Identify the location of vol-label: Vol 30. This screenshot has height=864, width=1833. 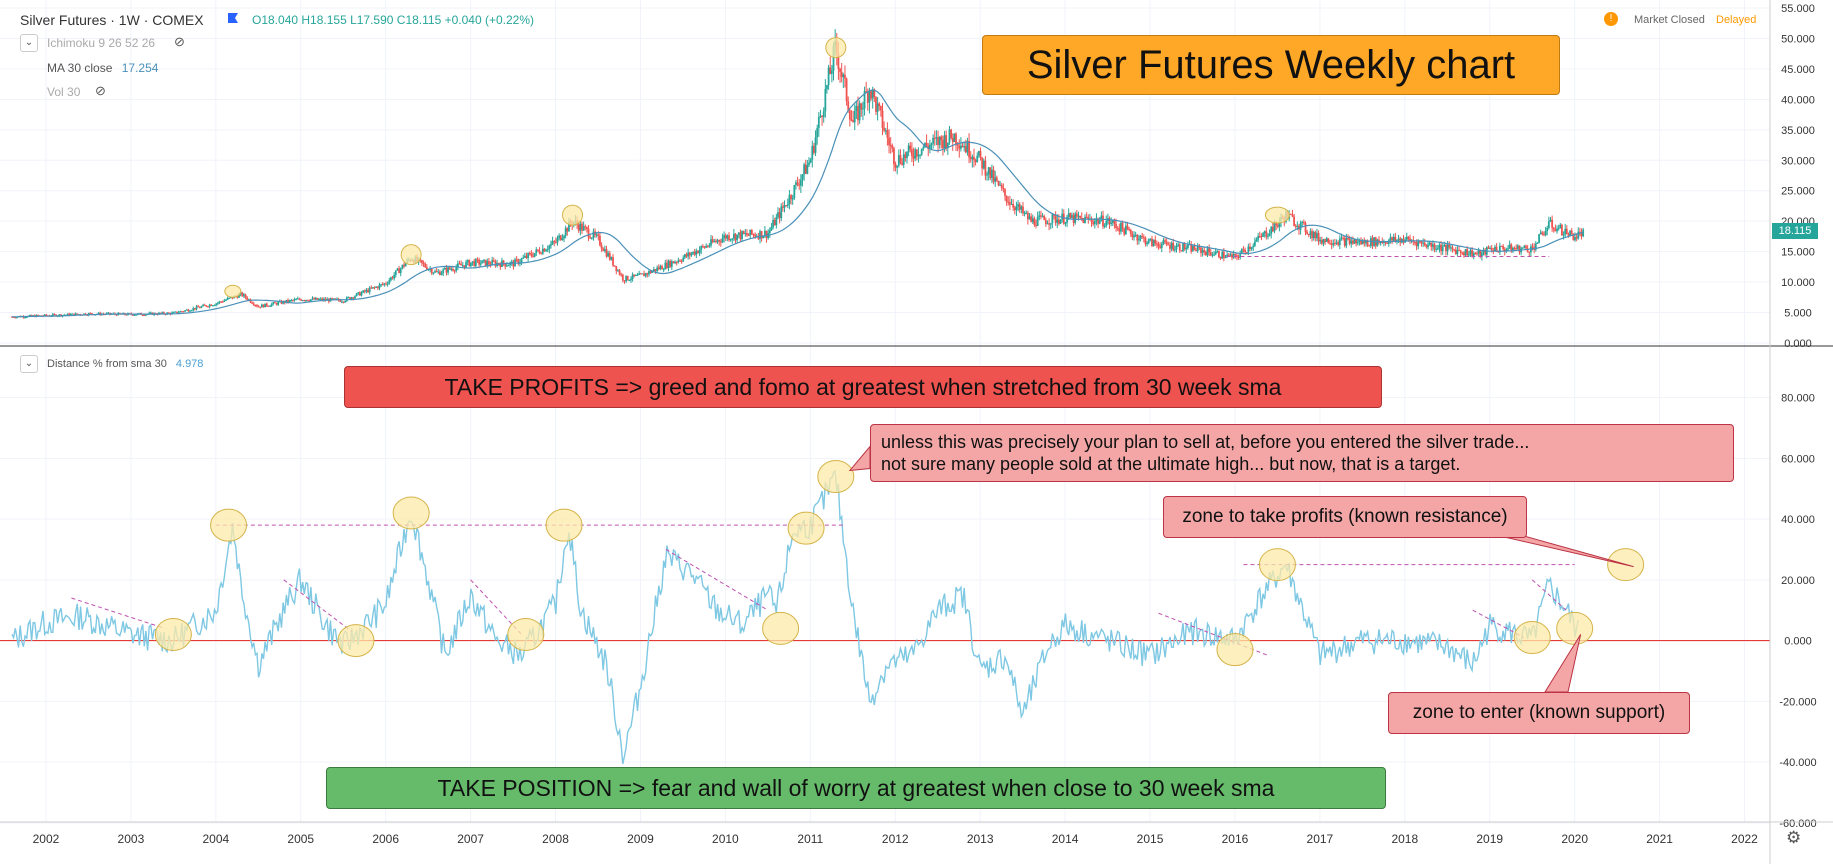
(64, 92).